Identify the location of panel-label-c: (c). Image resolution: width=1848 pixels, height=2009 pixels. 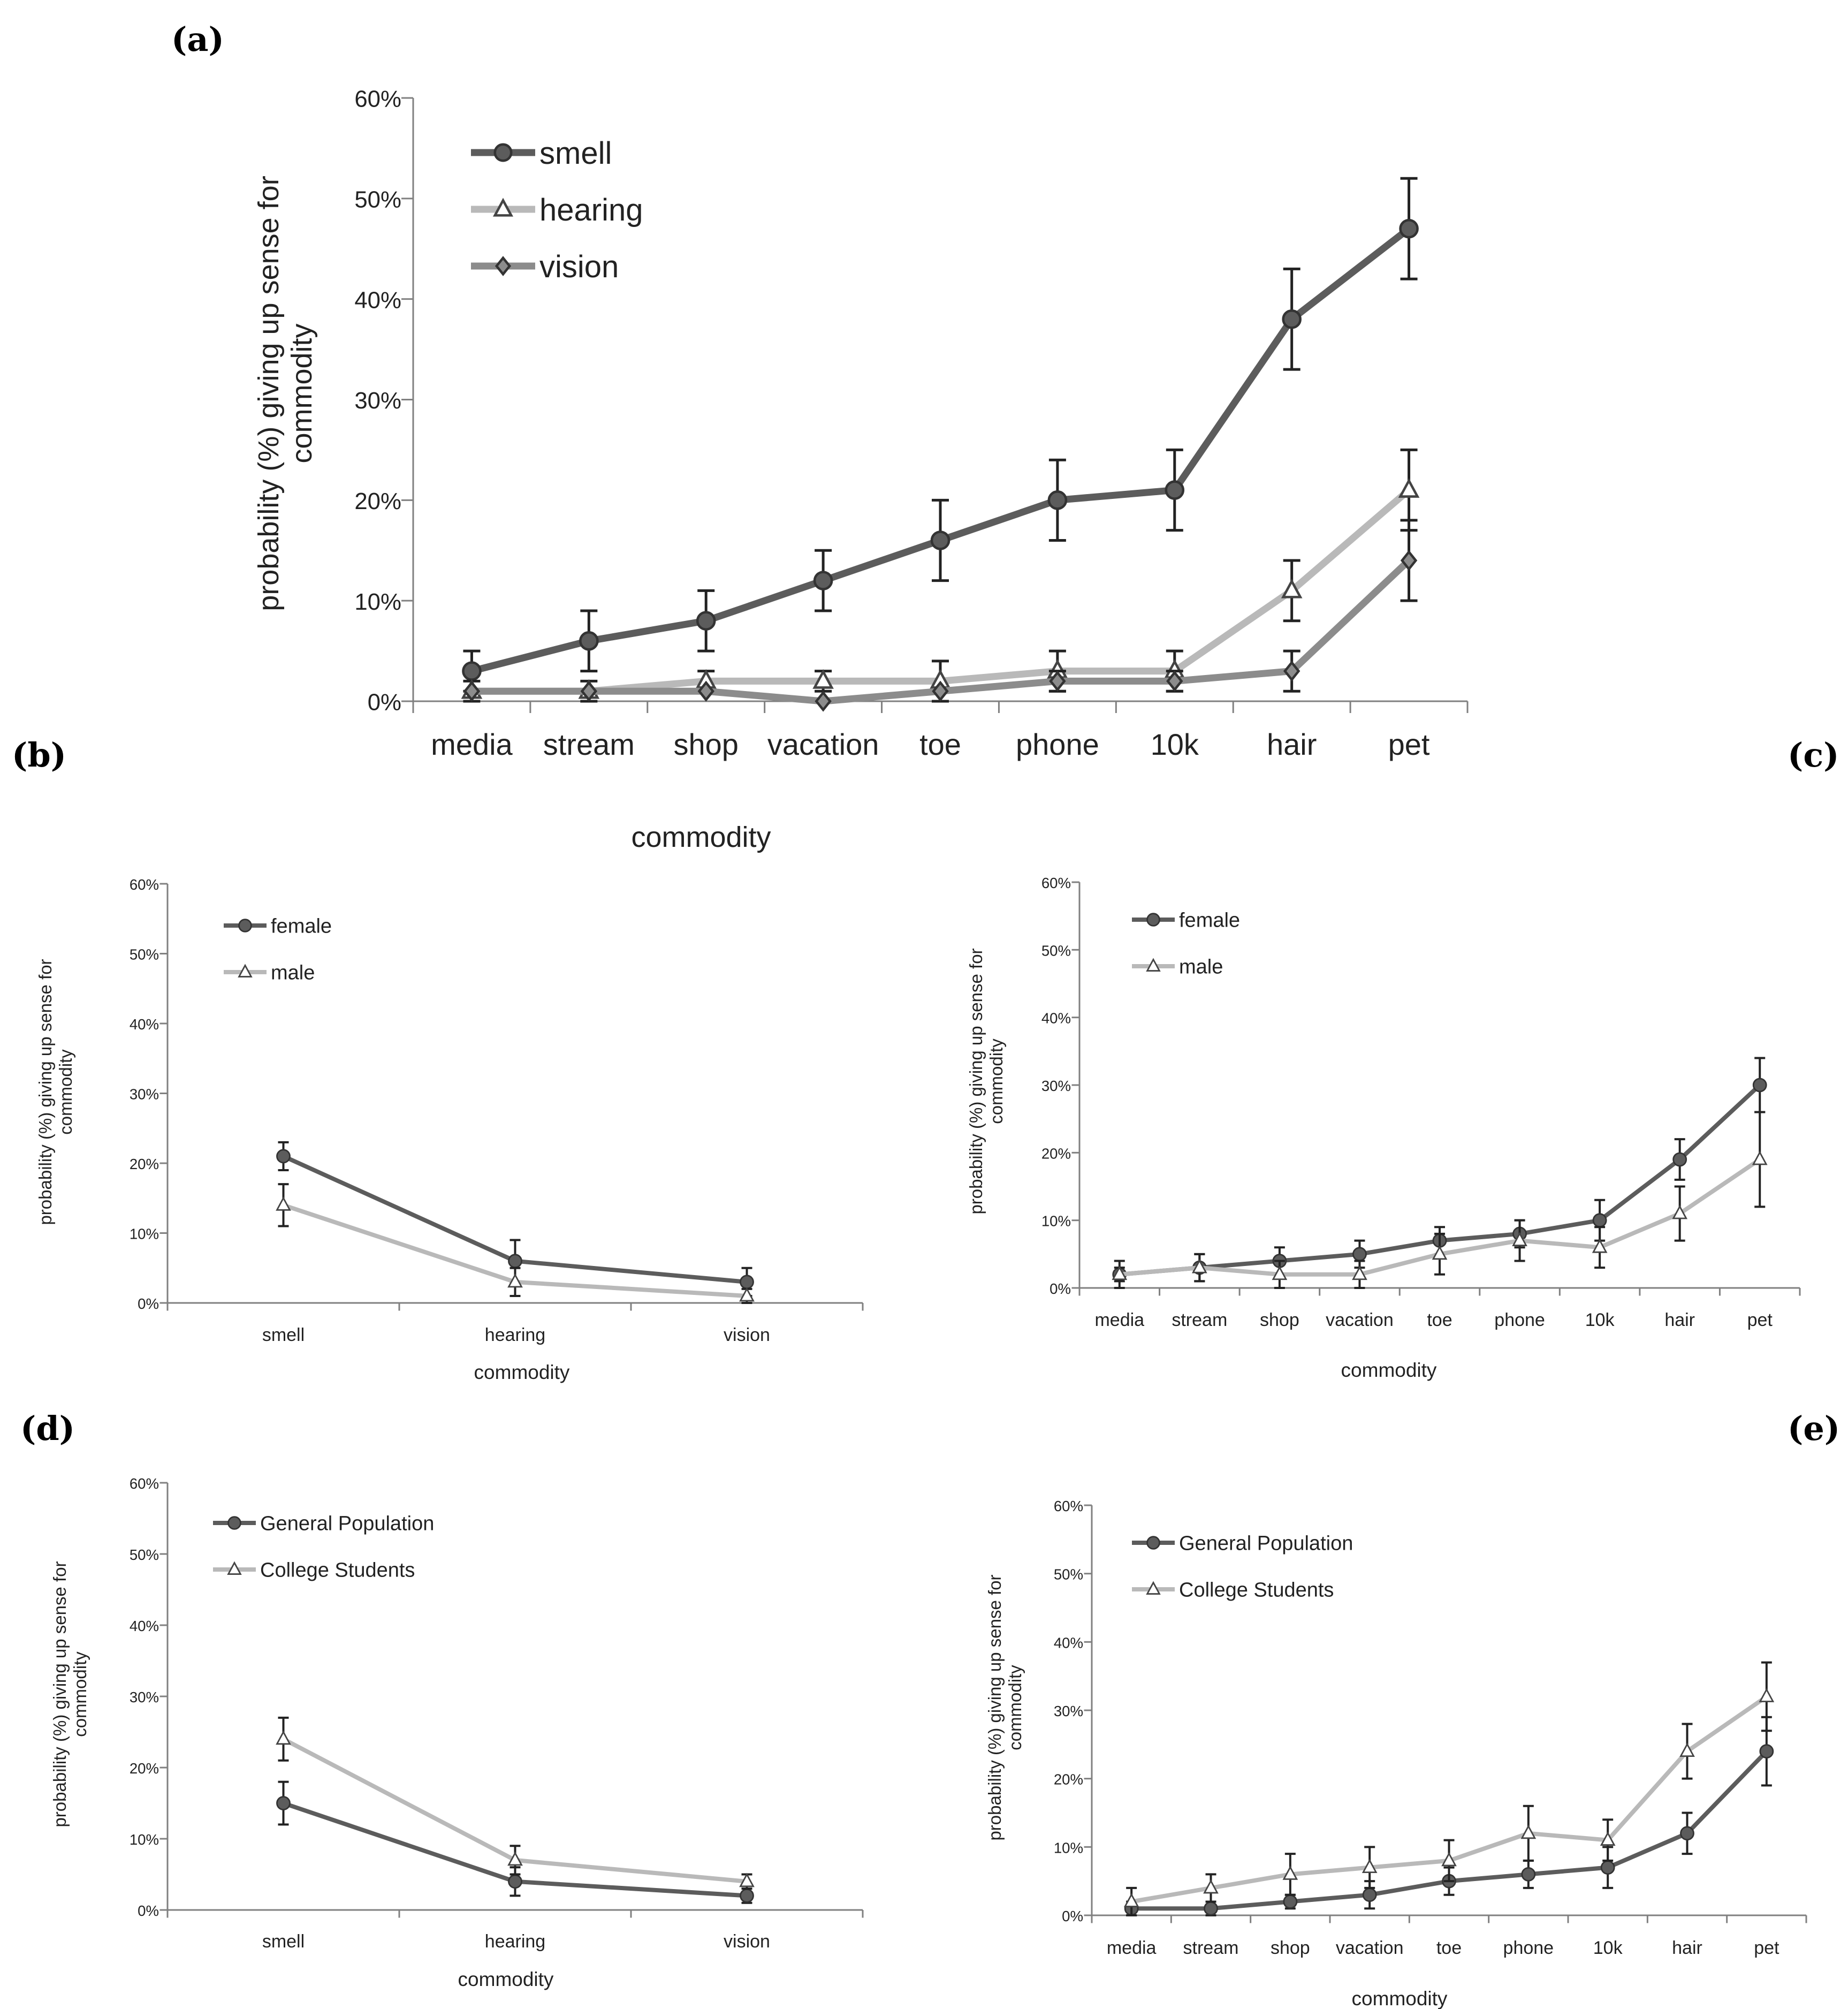
(1813, 755).